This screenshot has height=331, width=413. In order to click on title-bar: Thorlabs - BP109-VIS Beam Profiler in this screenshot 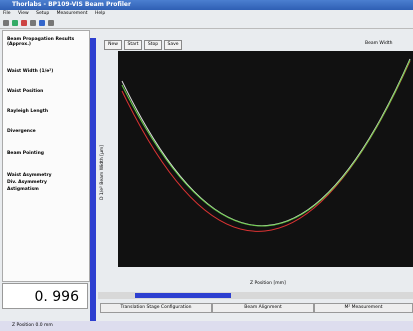, I will do `click(206, 5)`.